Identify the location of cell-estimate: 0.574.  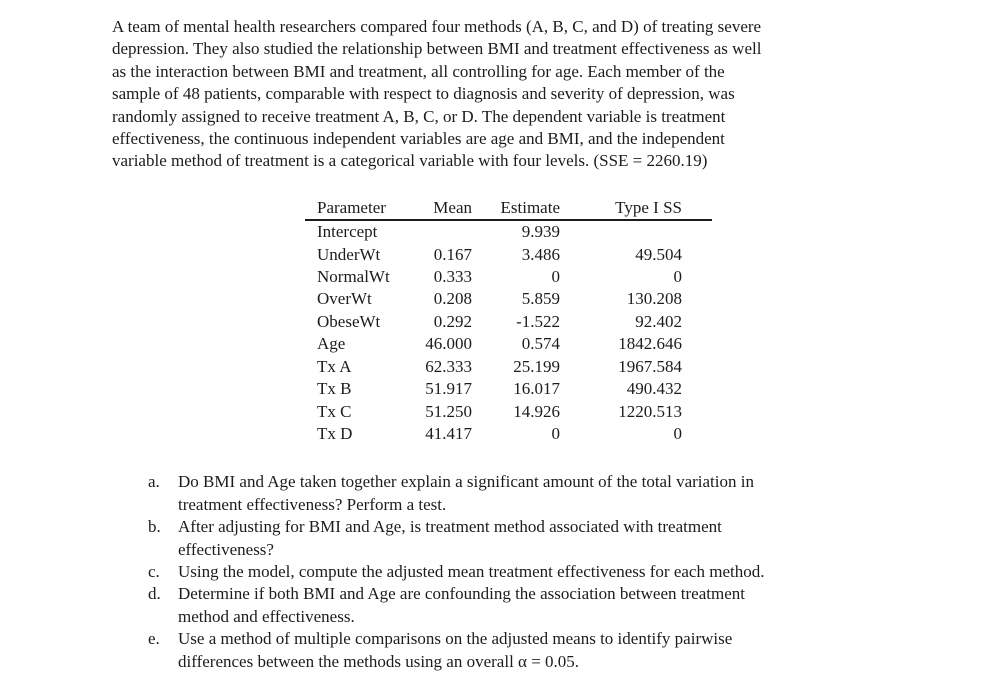
(540, 344).